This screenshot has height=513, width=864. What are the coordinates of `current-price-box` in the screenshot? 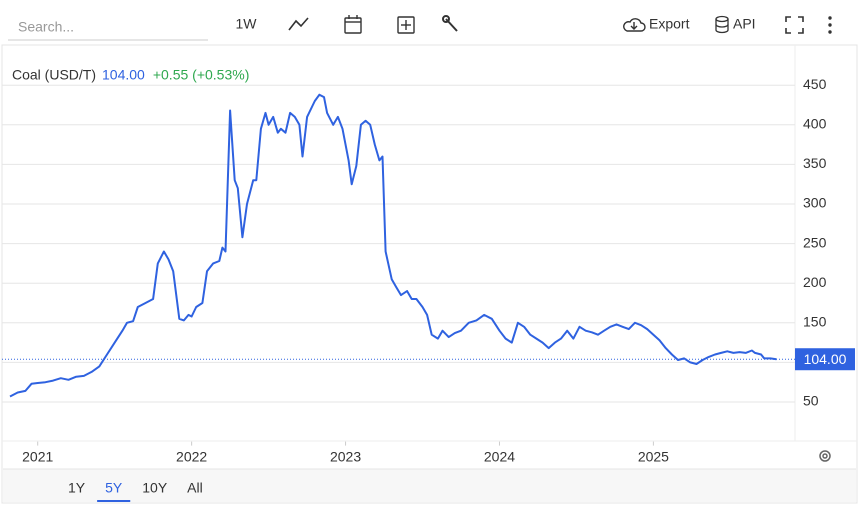 It's located at (825, 359).